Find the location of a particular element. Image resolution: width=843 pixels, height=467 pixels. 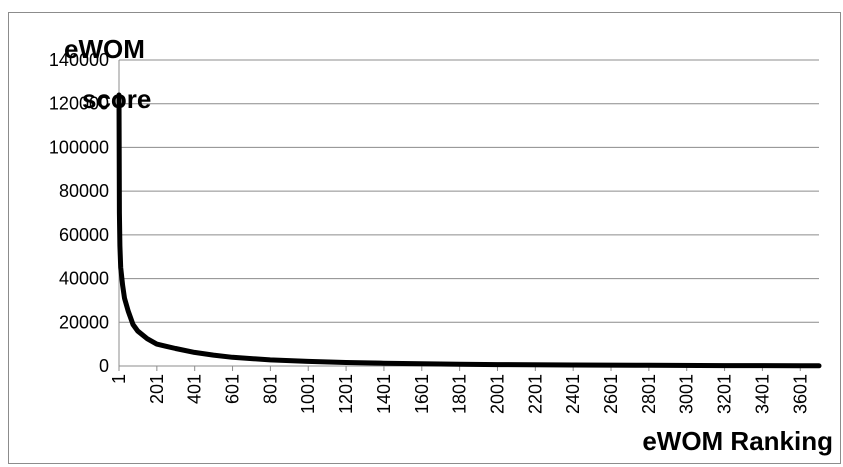

x-tick-label: 1001 is located at coordinates (308, 394).